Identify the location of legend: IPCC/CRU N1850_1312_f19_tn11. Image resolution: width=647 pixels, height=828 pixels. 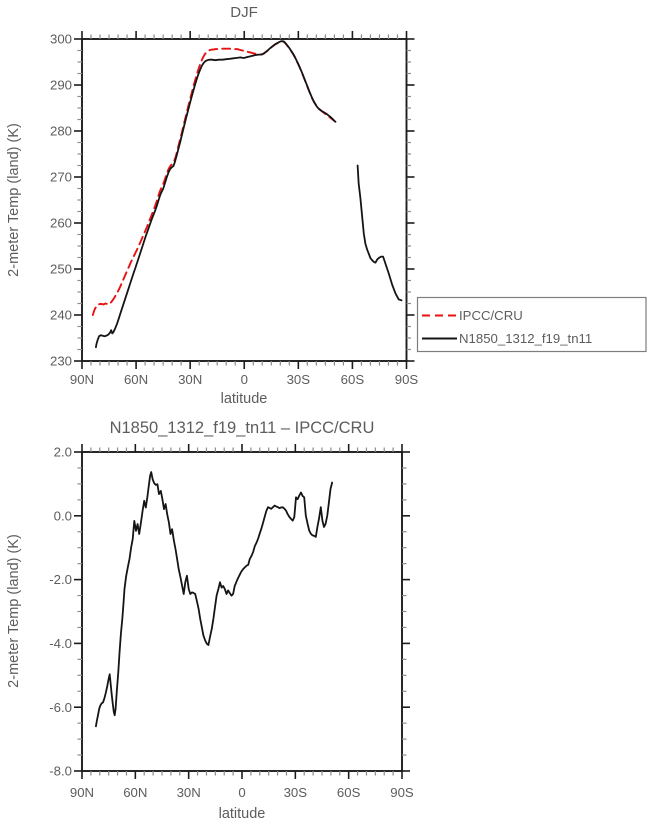
(531, 324).